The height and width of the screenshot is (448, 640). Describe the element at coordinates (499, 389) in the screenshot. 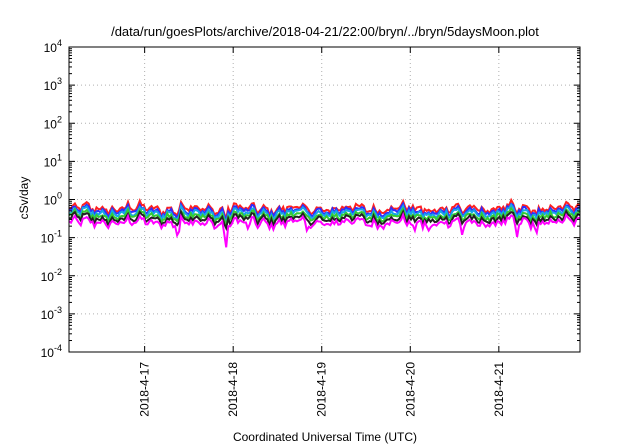

I see `x-tick-label: 2018-4-21` at that location.